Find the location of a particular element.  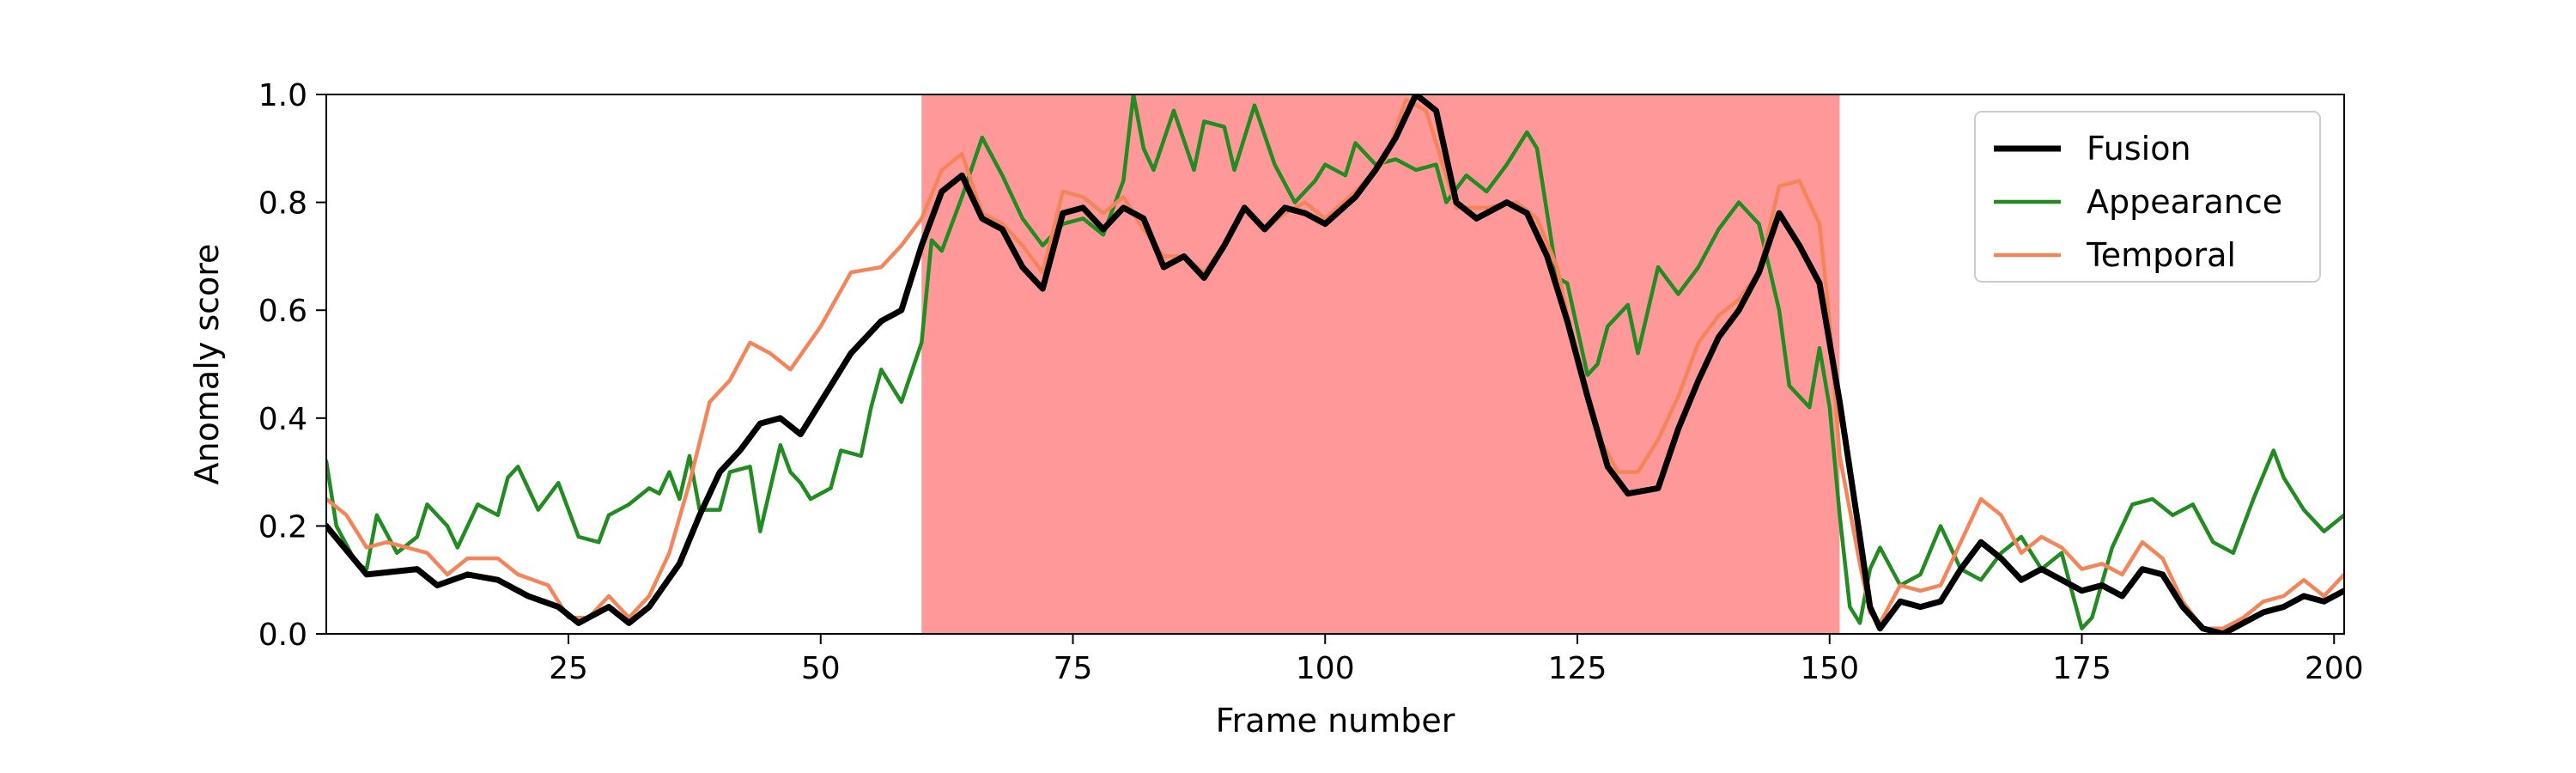

y-tick-label: 1.0 is located at coordinates (282, 95).